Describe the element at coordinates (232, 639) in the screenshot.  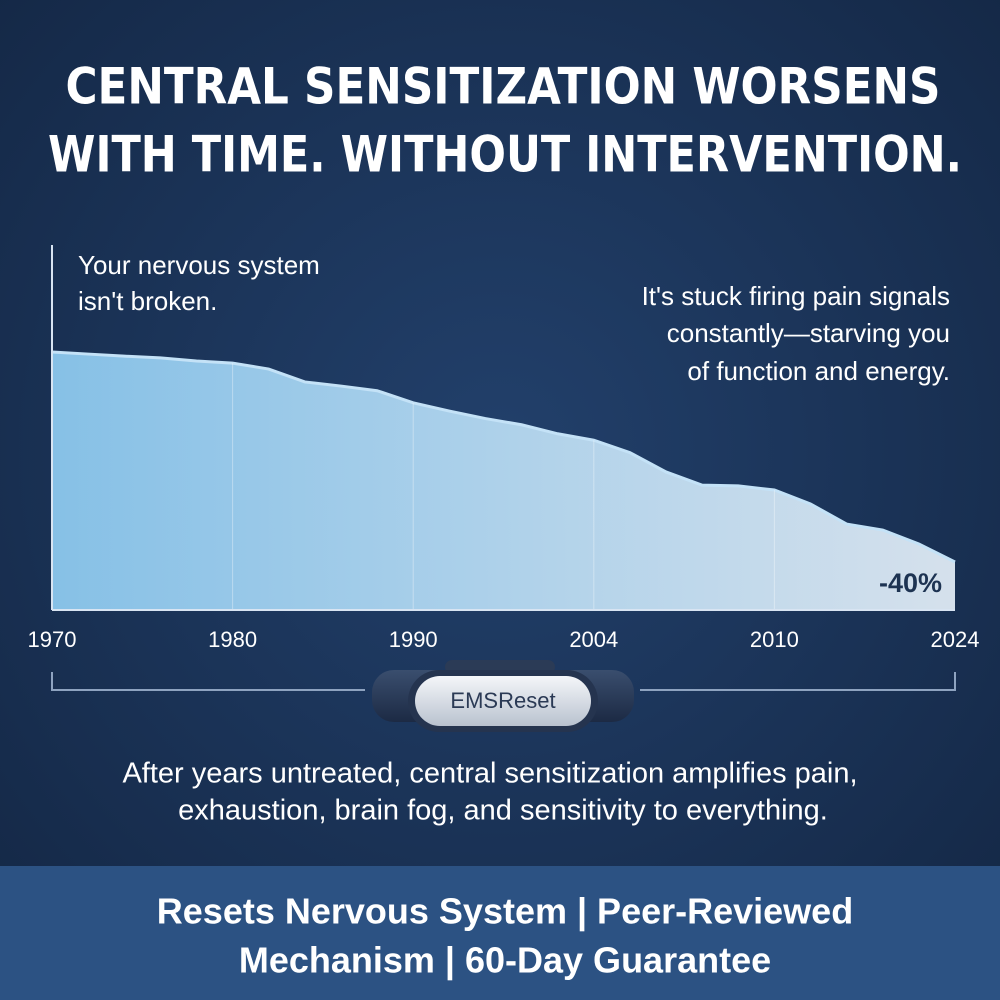
I see `x-tick-label: 1980` at that location.